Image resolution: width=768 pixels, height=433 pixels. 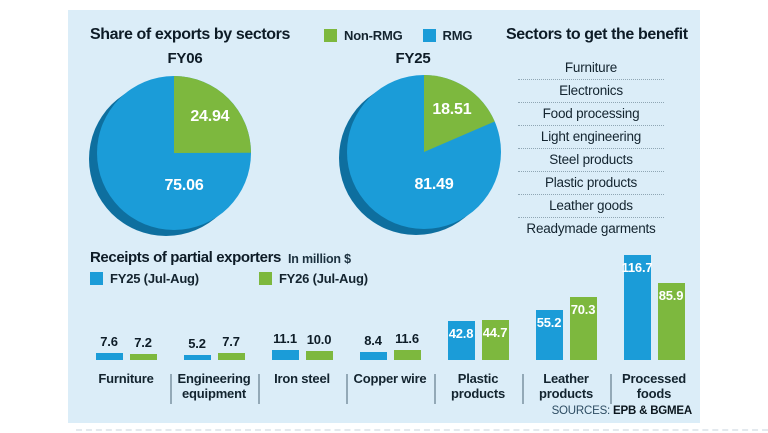 What do you see at coordinates (126, 378) in the screenshot?
I see `bar-category-label: Furniture` at bounding box center [126, 378].